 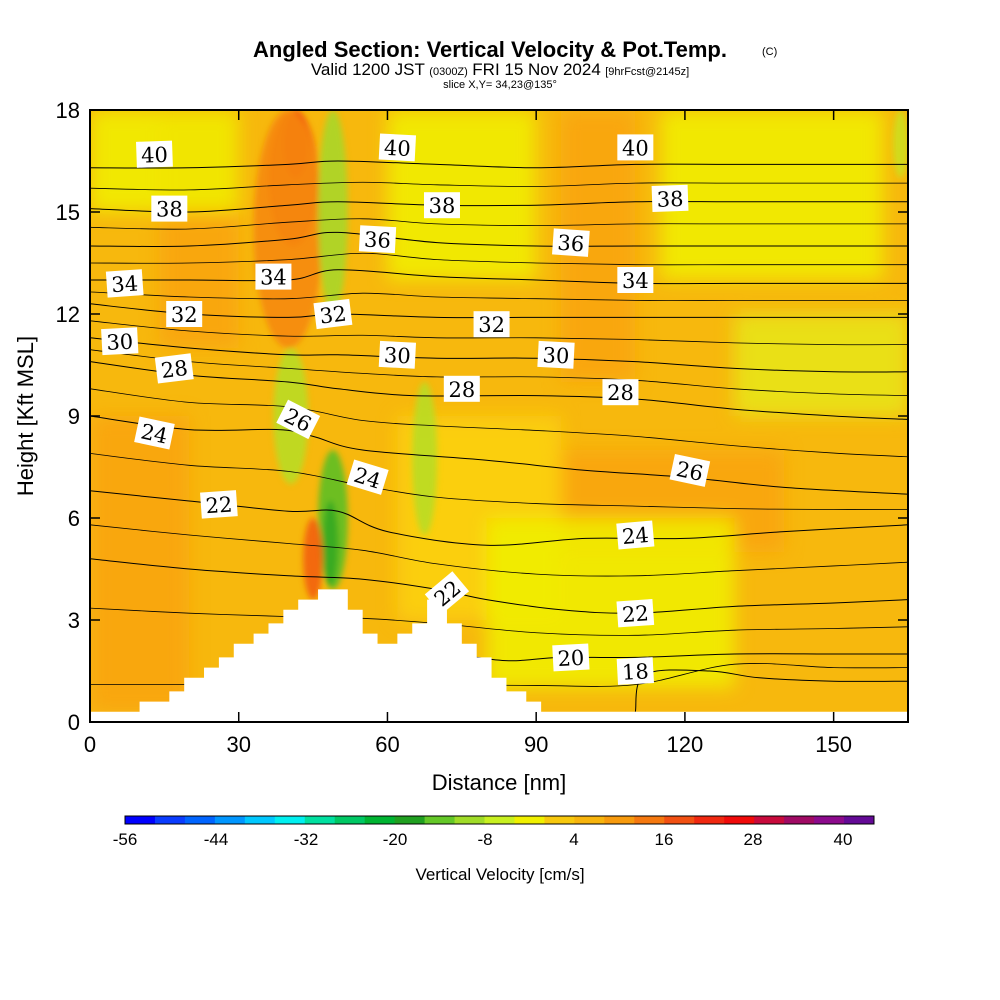 I want to click on svg-text: 36, so click(x=378, y=240).